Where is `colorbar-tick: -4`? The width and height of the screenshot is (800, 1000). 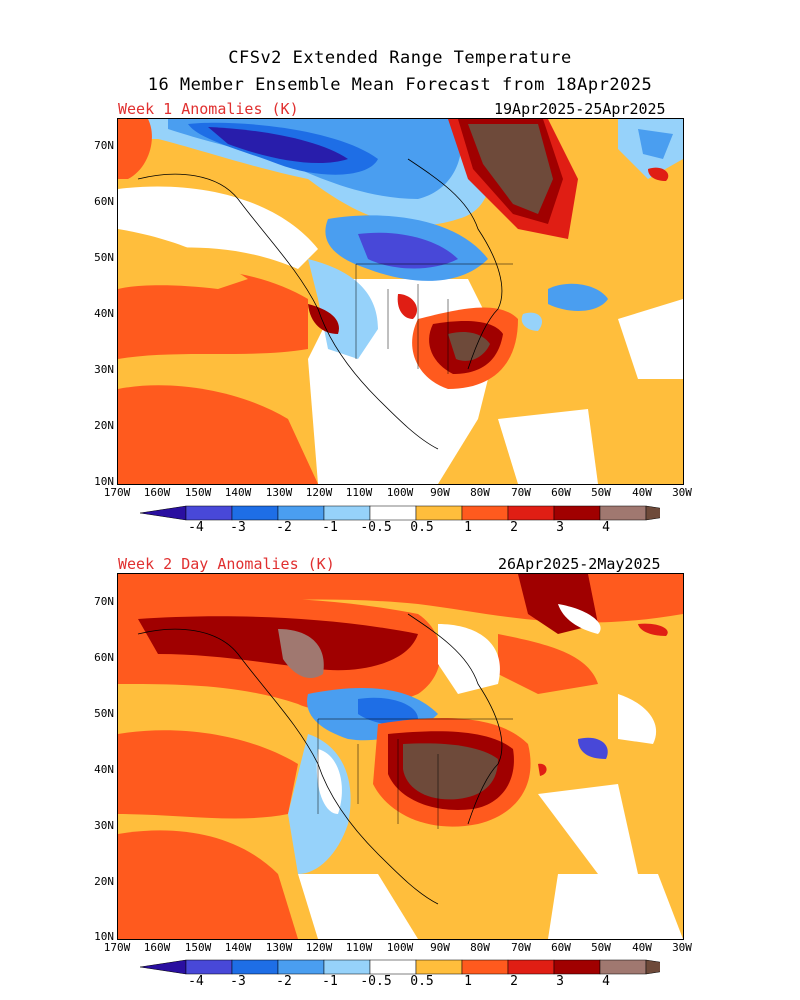 colorbar-tick: -4 is located at coordinates (196, 527).